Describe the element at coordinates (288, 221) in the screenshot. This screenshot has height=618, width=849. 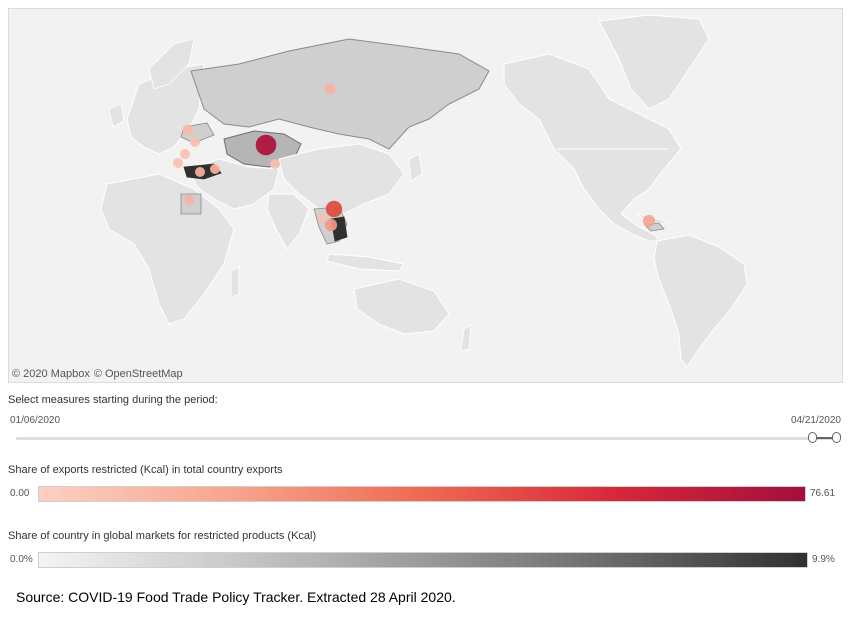
I see `country-india` at that location.